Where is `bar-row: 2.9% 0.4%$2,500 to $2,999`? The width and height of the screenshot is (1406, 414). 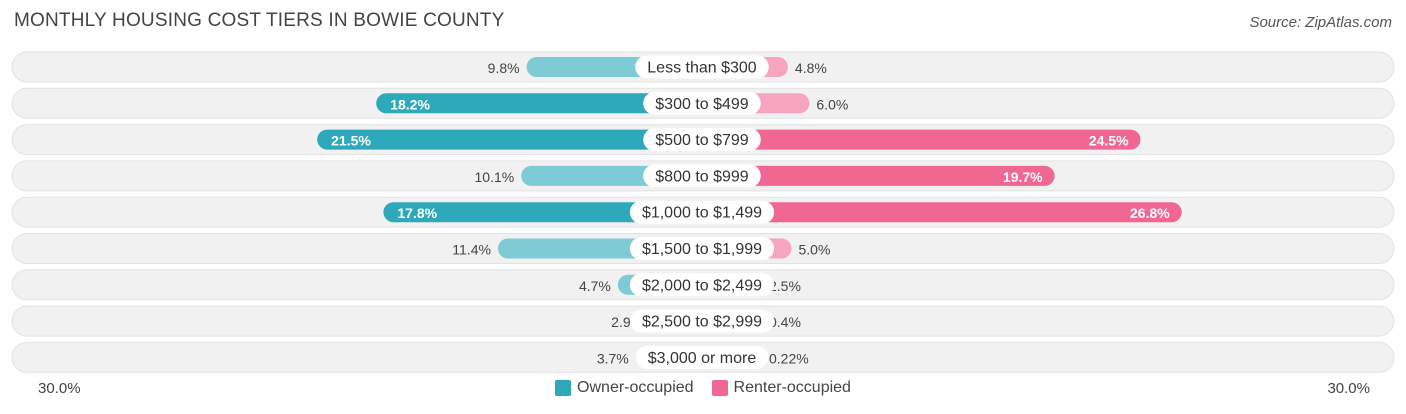
bar-row: 2.9% 0.4%$2,500 to $2,999 is located at coordinates (703, 321).